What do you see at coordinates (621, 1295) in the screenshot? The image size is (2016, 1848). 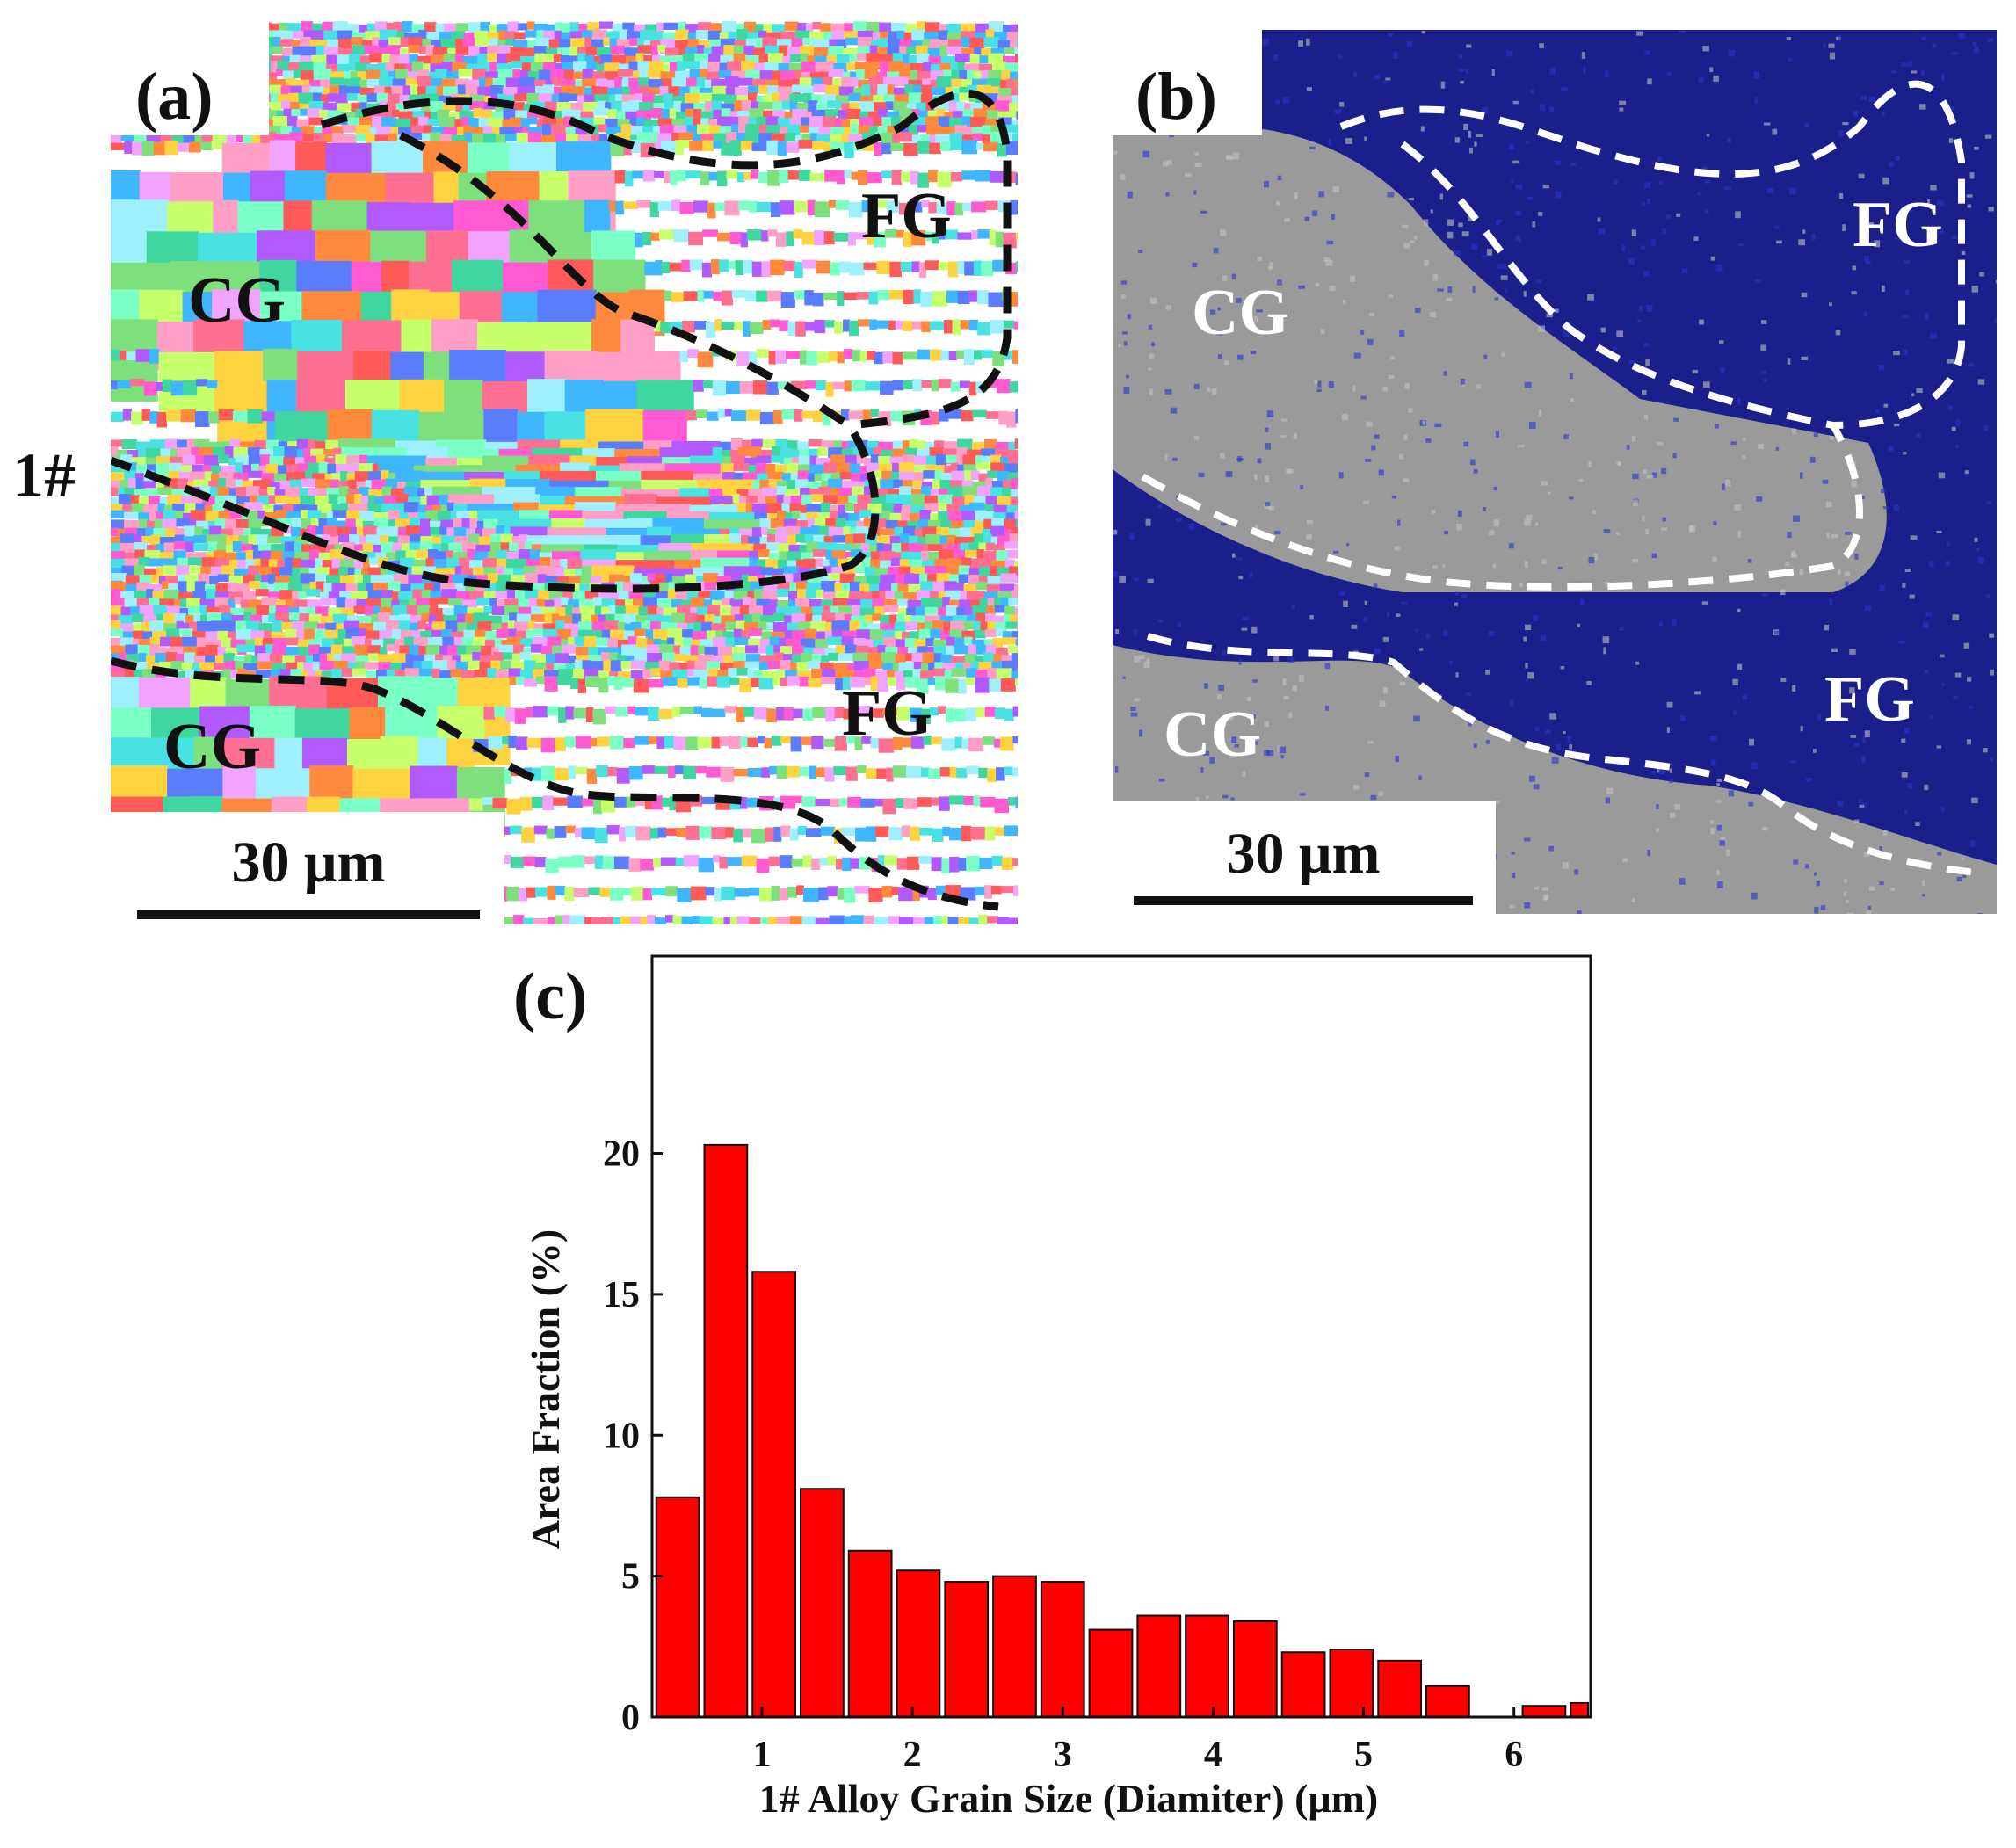 I see `y-tick-label: 15` at bounding box center [621, 1295].